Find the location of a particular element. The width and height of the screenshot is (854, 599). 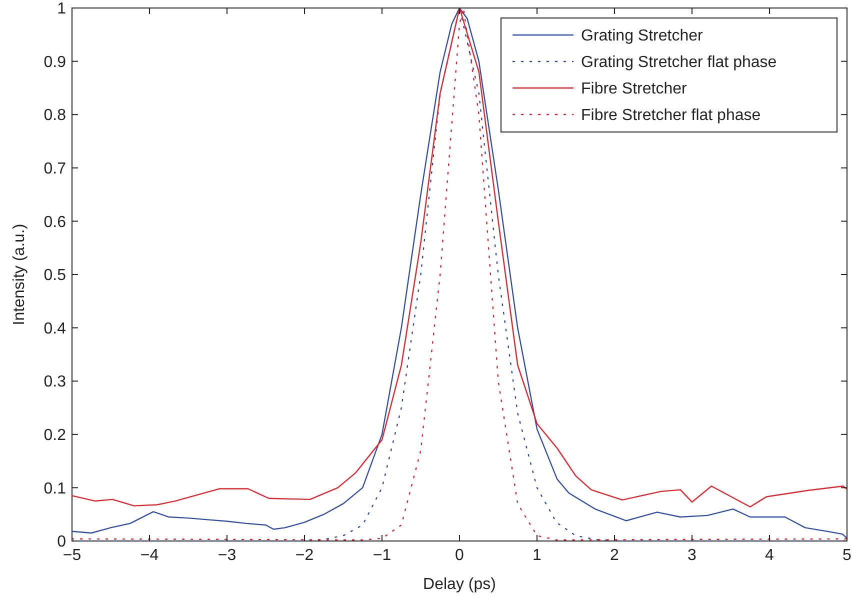

legend-label: Grating Stretcher is located at coordinates (642, 36).